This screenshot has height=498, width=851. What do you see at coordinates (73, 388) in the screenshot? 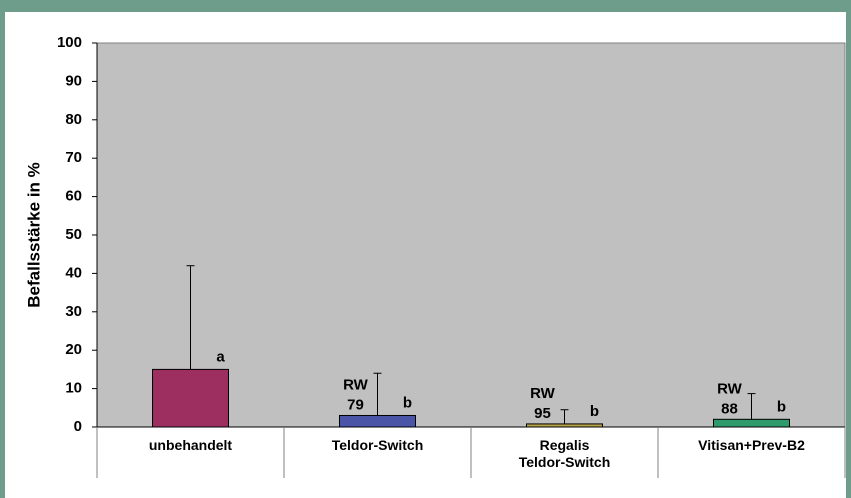
I see `y-tick-label: 10` at bounding box center [73, 388].